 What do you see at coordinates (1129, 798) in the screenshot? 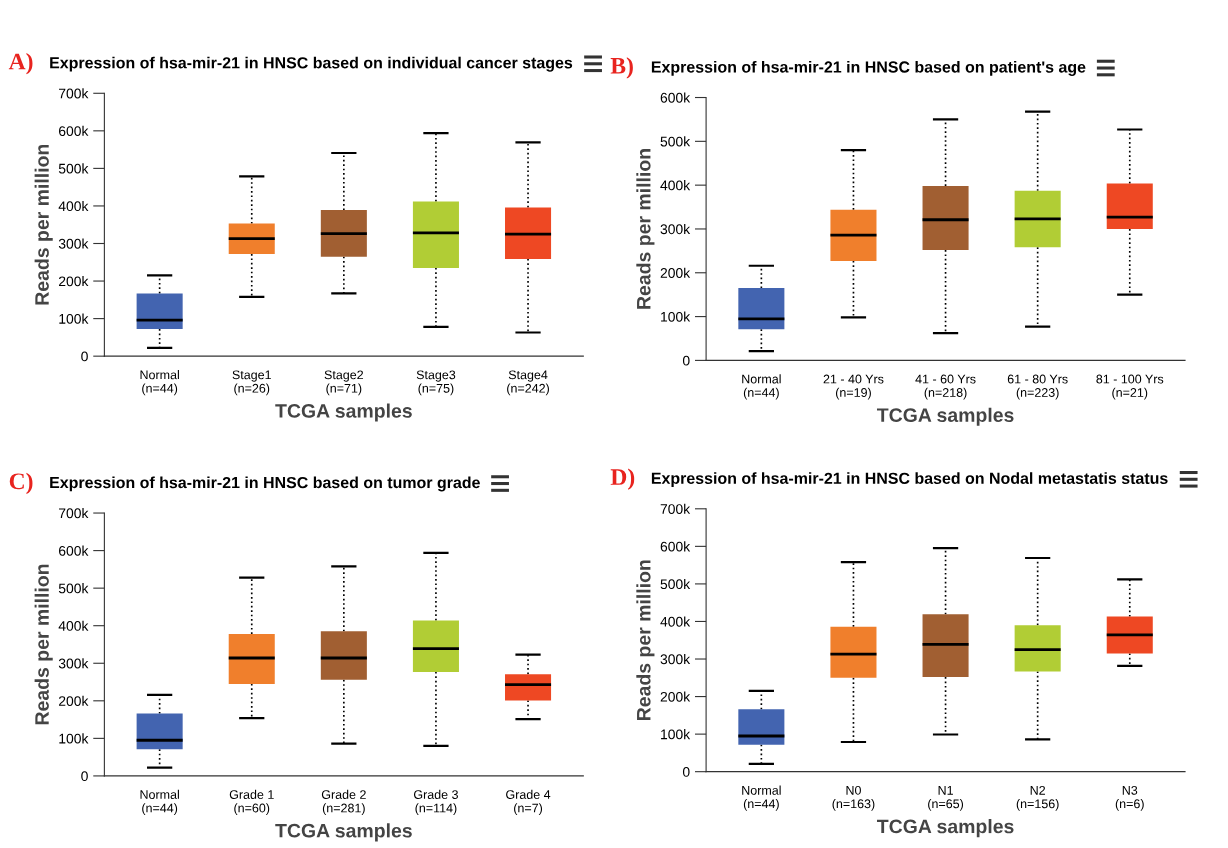
I see `x-tick-label: N3 (n=6)` at bounding box center [1129, 798].